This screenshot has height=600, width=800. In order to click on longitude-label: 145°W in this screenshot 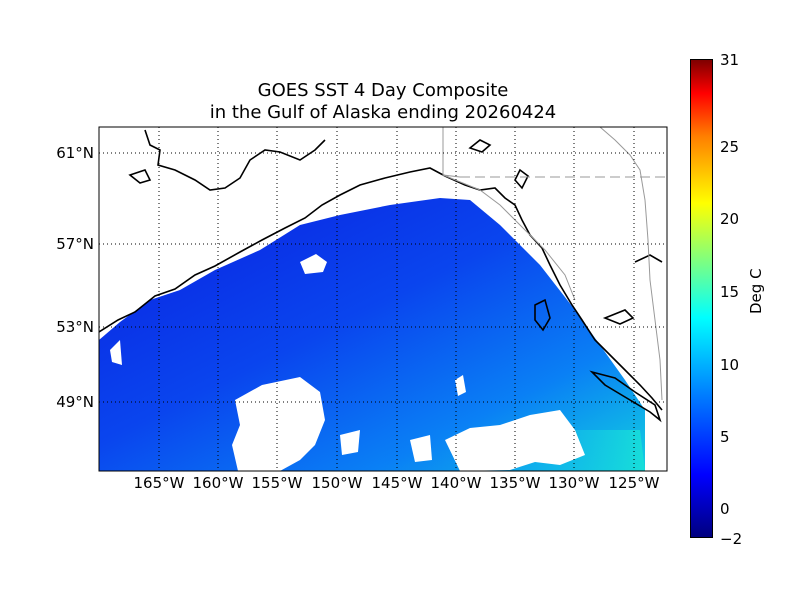, I will do `click(397, 483)`.